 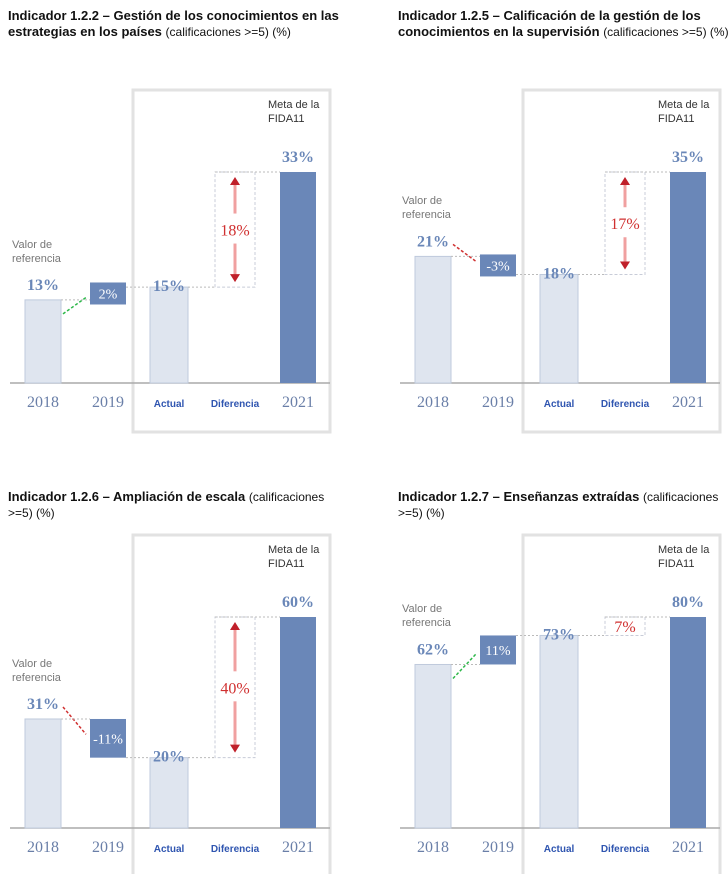 What do you see at coordinates (298, 157) in the screenshot?
I see `value-label: 33%` at bounding box center [298, 157].